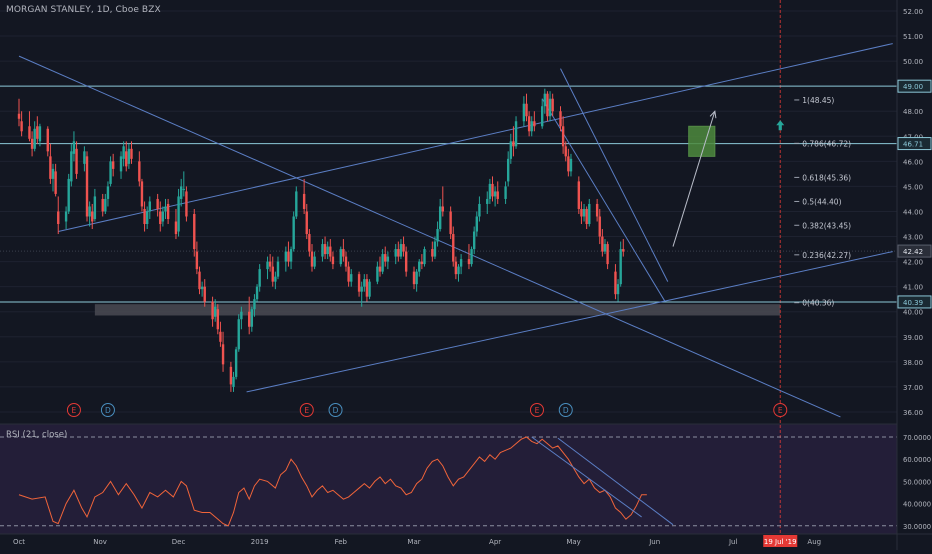  I want to click on date-marker-bg, so click(780, 541).